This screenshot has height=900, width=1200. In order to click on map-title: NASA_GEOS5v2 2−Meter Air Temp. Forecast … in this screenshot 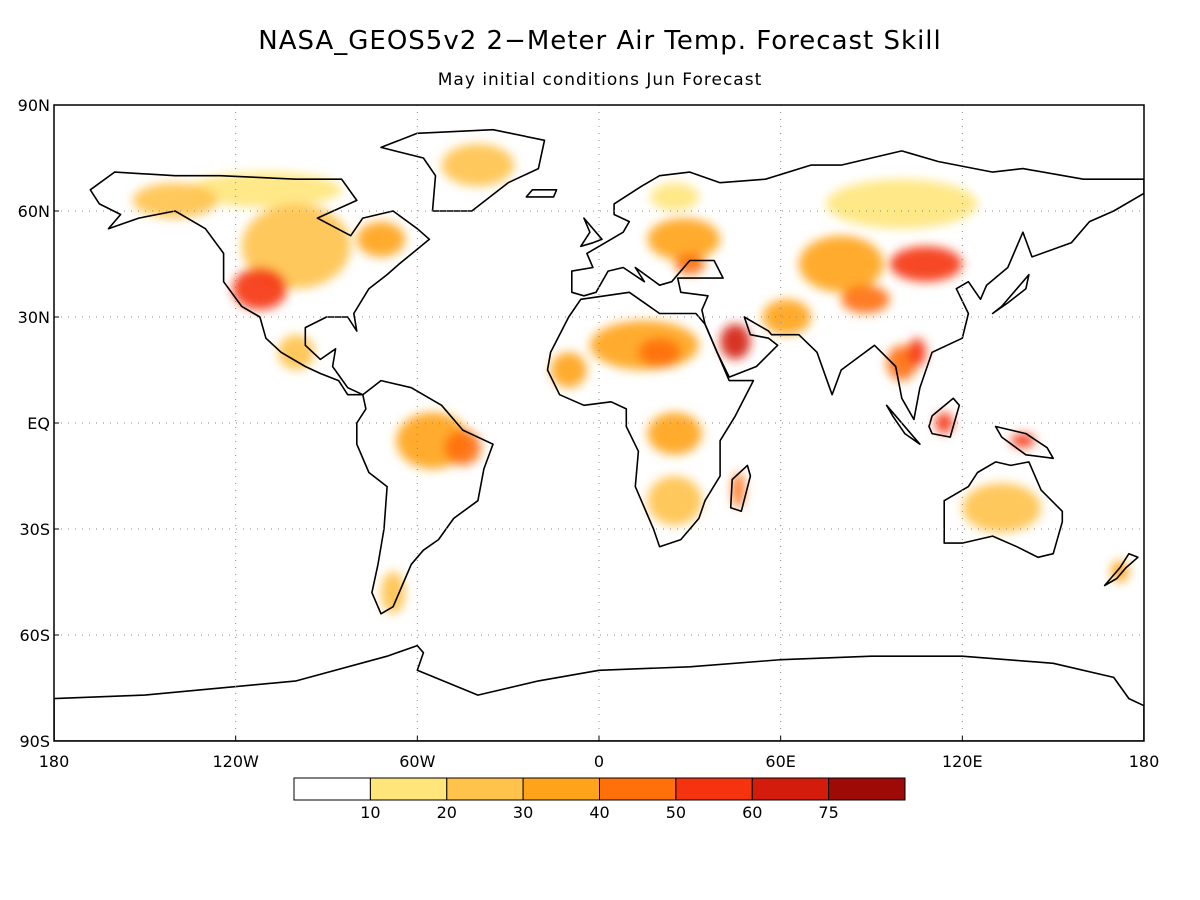, I will do `click(600, 41)`.